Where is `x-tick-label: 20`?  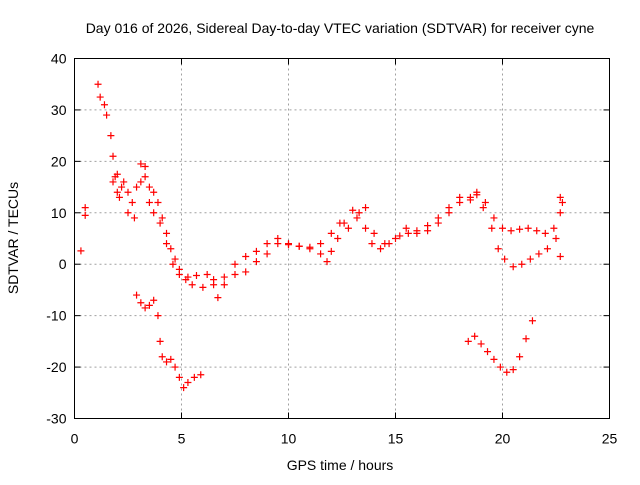
x-tick-label: 20 is located at coordinates (503, 439).